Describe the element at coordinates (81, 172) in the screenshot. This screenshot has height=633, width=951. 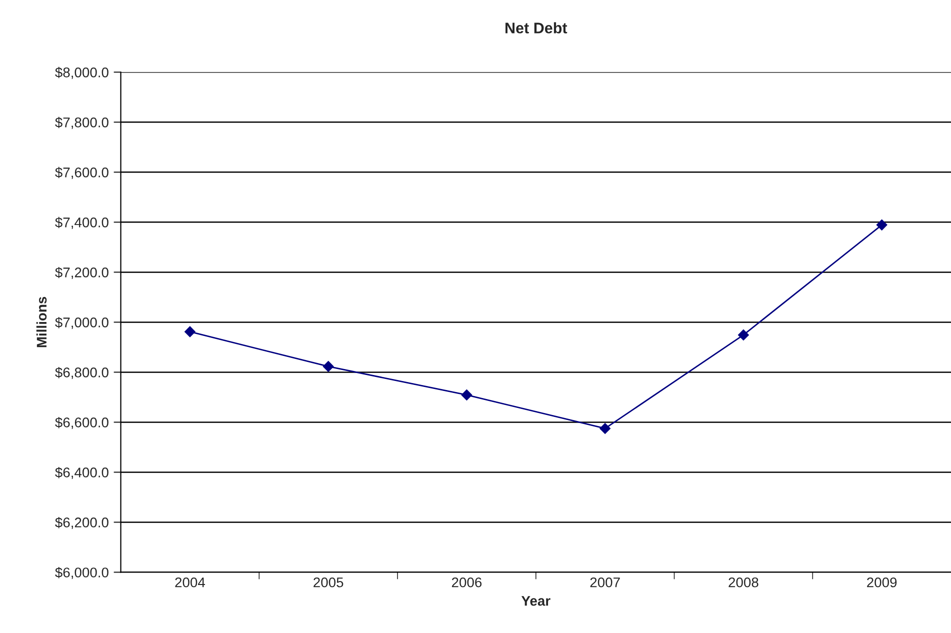
I see `y-tick-label: $7,600.0` at that location.